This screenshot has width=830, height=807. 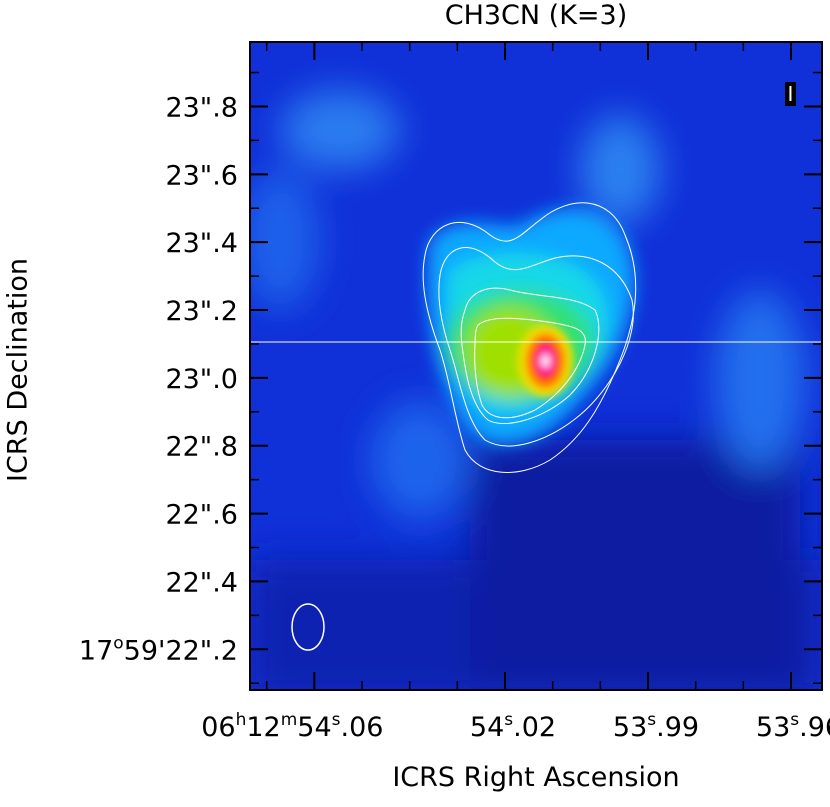 I want to click on contour-lines, so click(x=529, y=337).